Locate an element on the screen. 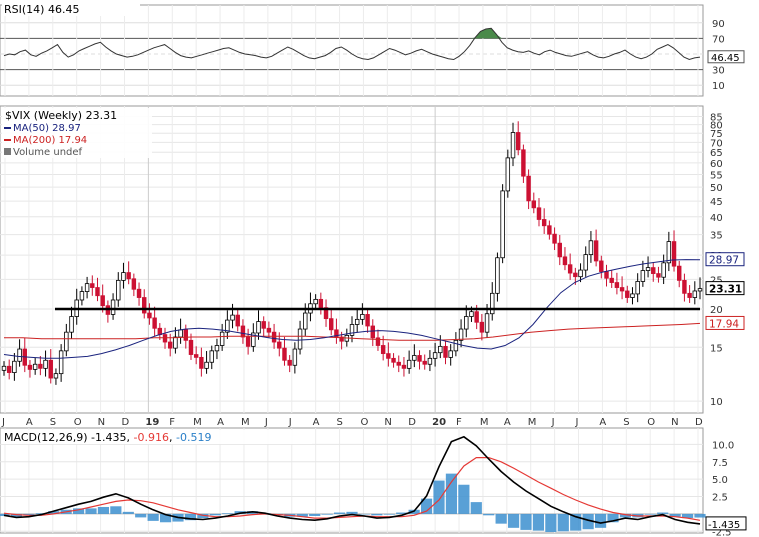 Image resolution: width=759 pixels, height=537 pixels. rsi-tick-labels: 907050301046.45 is located at coordinates (726, 55).